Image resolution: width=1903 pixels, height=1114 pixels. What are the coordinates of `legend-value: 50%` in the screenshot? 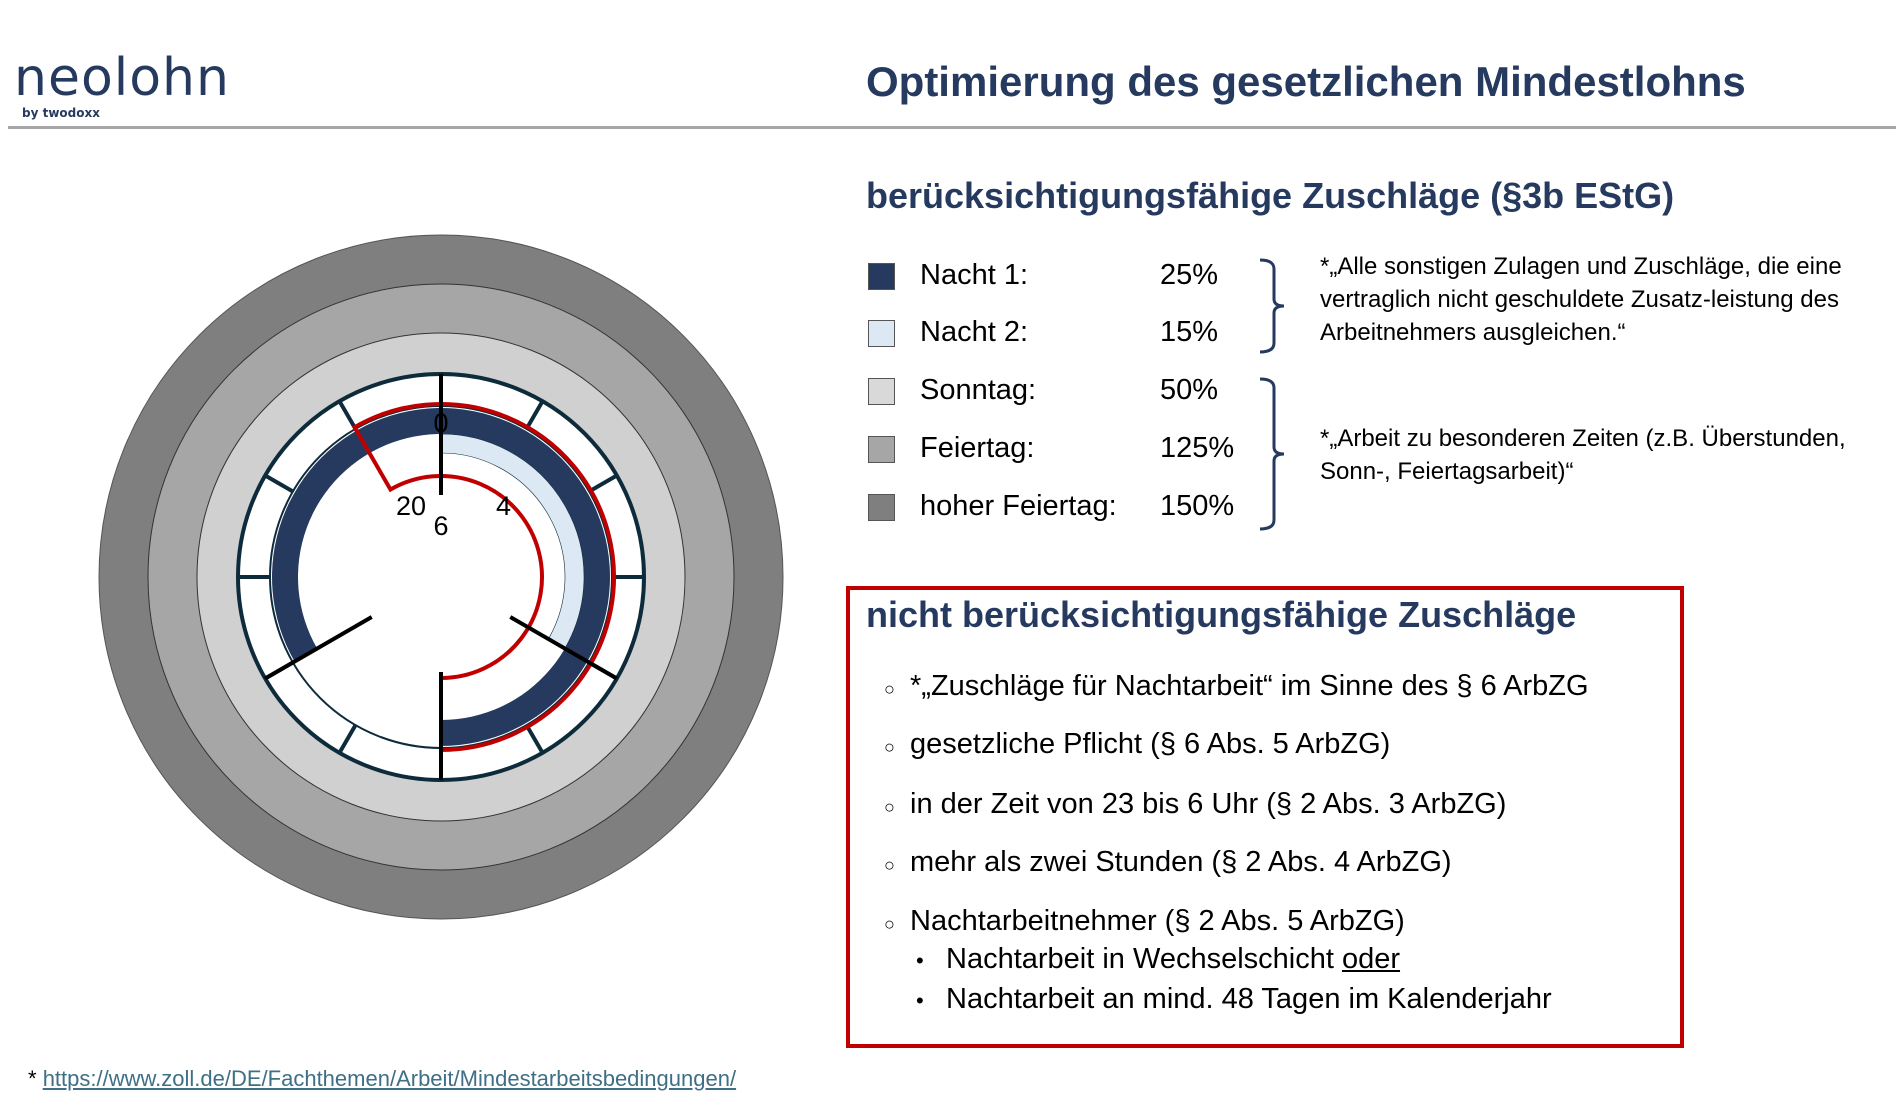 It's located at (1189, 390).